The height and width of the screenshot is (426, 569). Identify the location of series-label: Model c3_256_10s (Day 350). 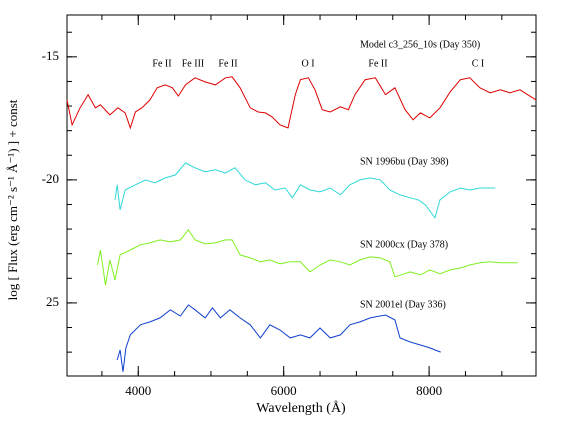
(420, 44).